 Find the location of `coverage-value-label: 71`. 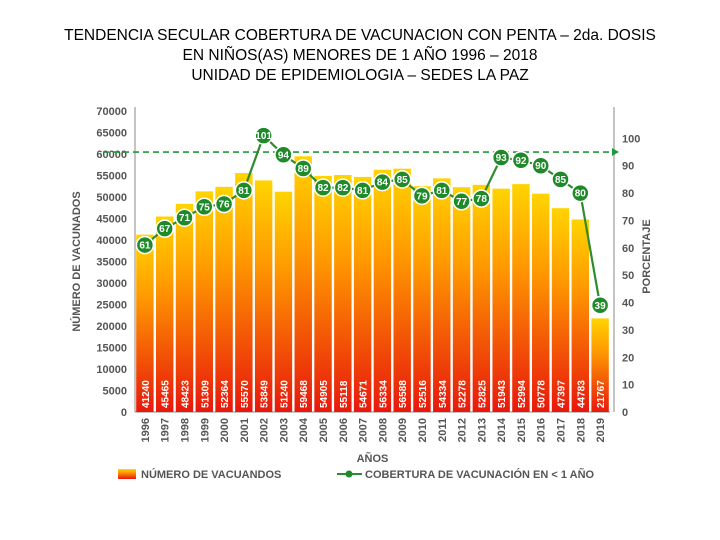

coverage-value-label: 71 is located at coordinates (185, 218).